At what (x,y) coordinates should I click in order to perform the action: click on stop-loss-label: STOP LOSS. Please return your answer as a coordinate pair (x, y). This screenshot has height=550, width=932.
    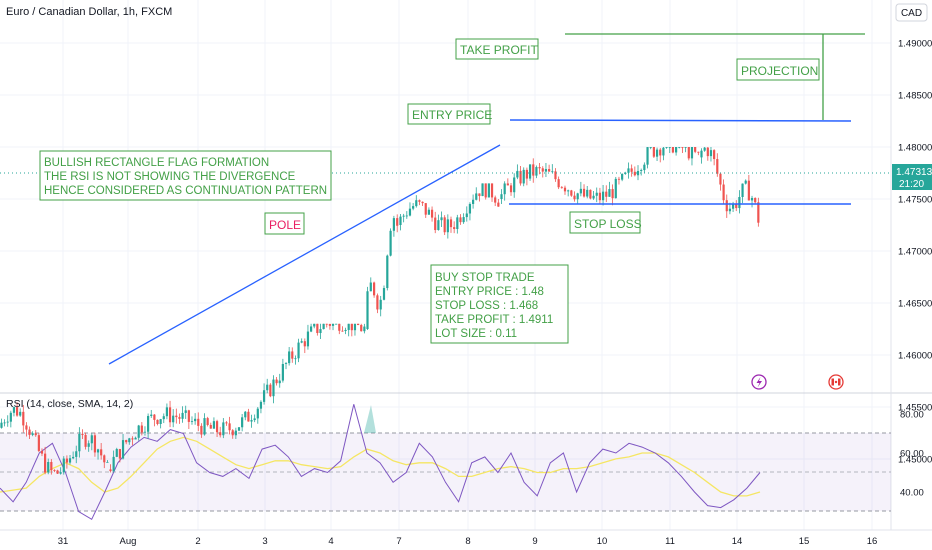
    Looking at the image, I should click on (605, 222).